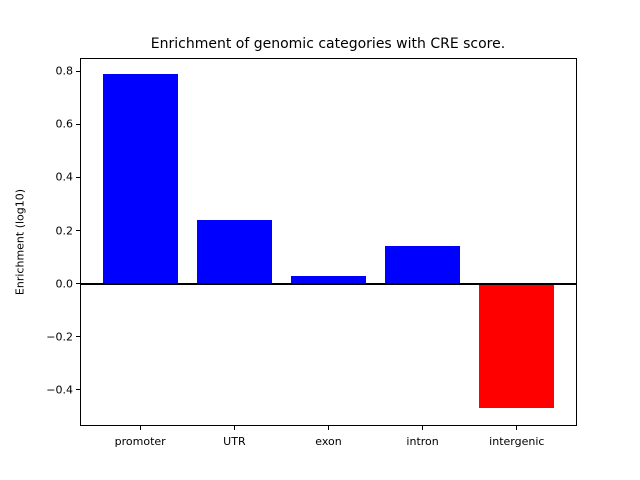  I want to click on bar-UTR, so click(234, 251).